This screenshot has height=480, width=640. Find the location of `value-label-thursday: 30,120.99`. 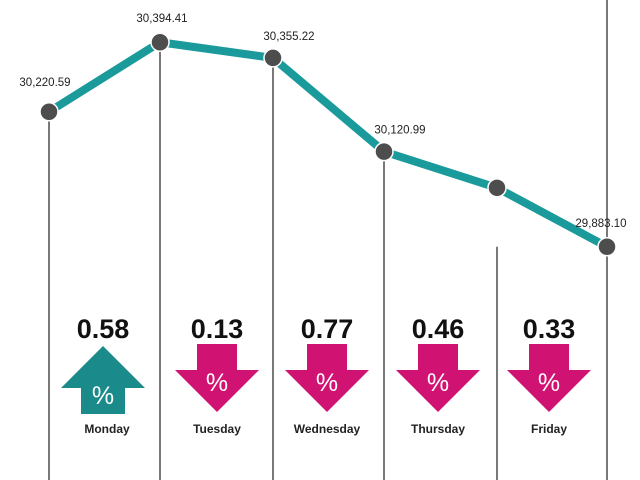

value-label-thursday: 30,120.99 is located at coordinates (399, 131).